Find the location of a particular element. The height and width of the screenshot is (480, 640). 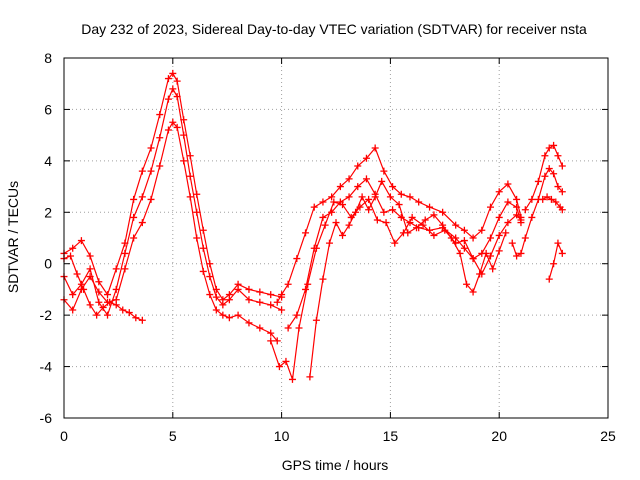

y-axis-label: SDTVAR / TECUs is located at coordinates (13, 237).